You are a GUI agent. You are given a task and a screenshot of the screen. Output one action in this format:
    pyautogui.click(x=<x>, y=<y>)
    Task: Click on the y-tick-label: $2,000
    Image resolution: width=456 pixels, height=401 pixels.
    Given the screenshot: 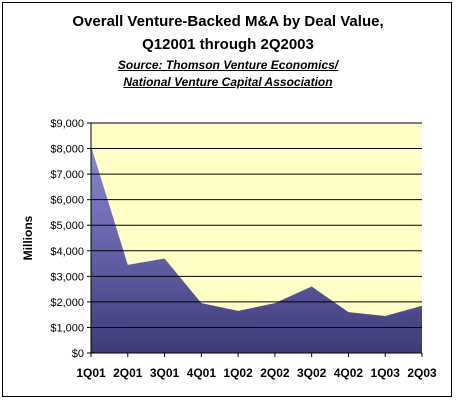 What is the action you would take?
    pyautogui.click(x=67, y=303)
    